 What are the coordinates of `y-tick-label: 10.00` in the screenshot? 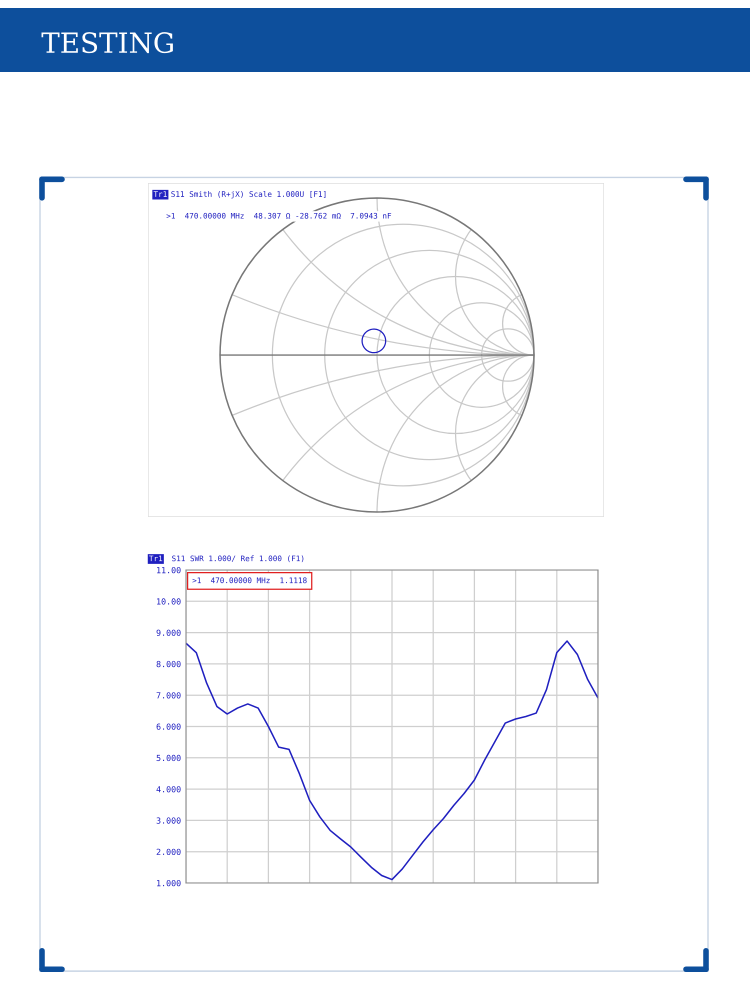 It's located at (169, 601).